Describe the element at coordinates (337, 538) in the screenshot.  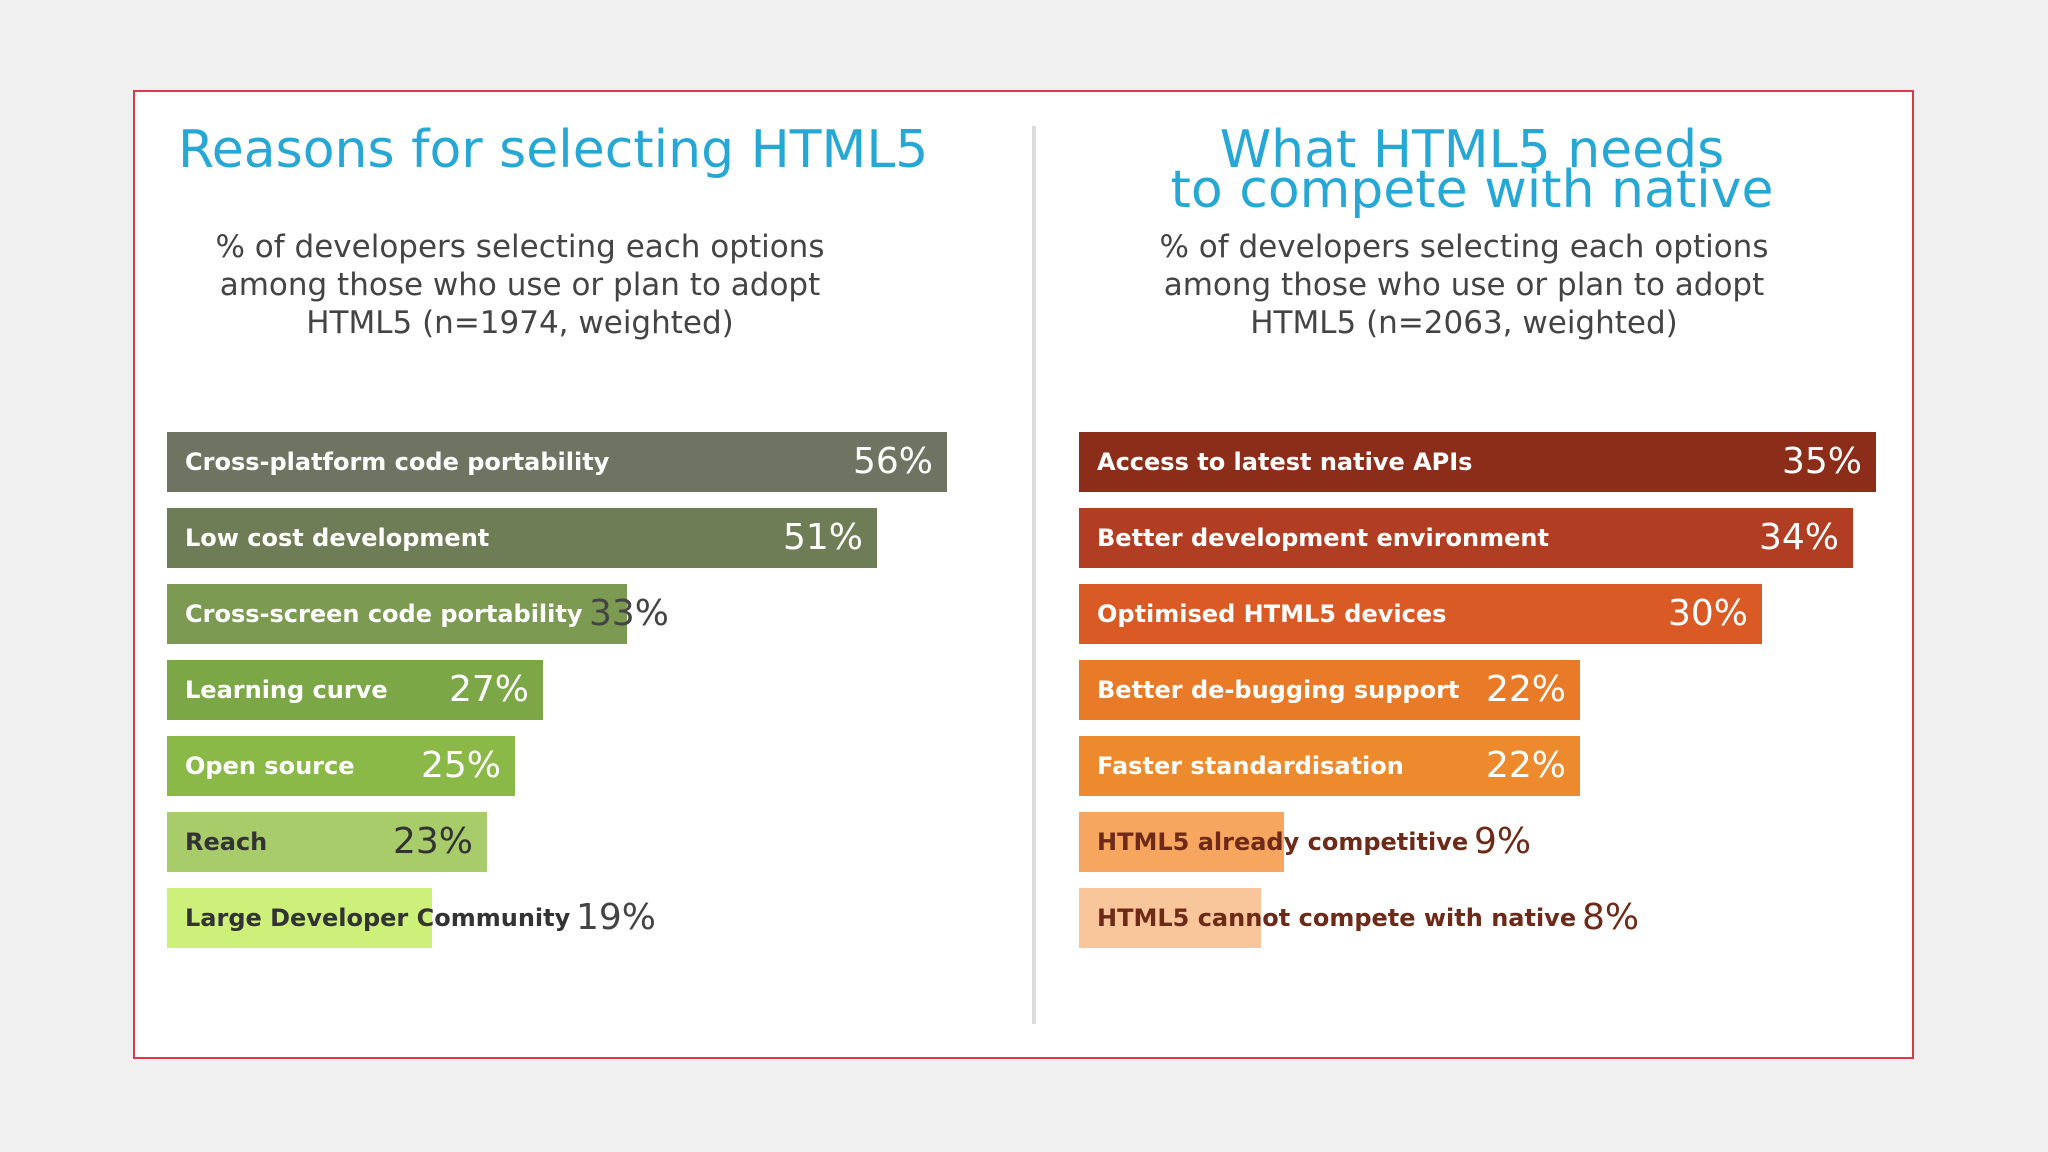
I see `left-bar-label: Low cost development` at that location.